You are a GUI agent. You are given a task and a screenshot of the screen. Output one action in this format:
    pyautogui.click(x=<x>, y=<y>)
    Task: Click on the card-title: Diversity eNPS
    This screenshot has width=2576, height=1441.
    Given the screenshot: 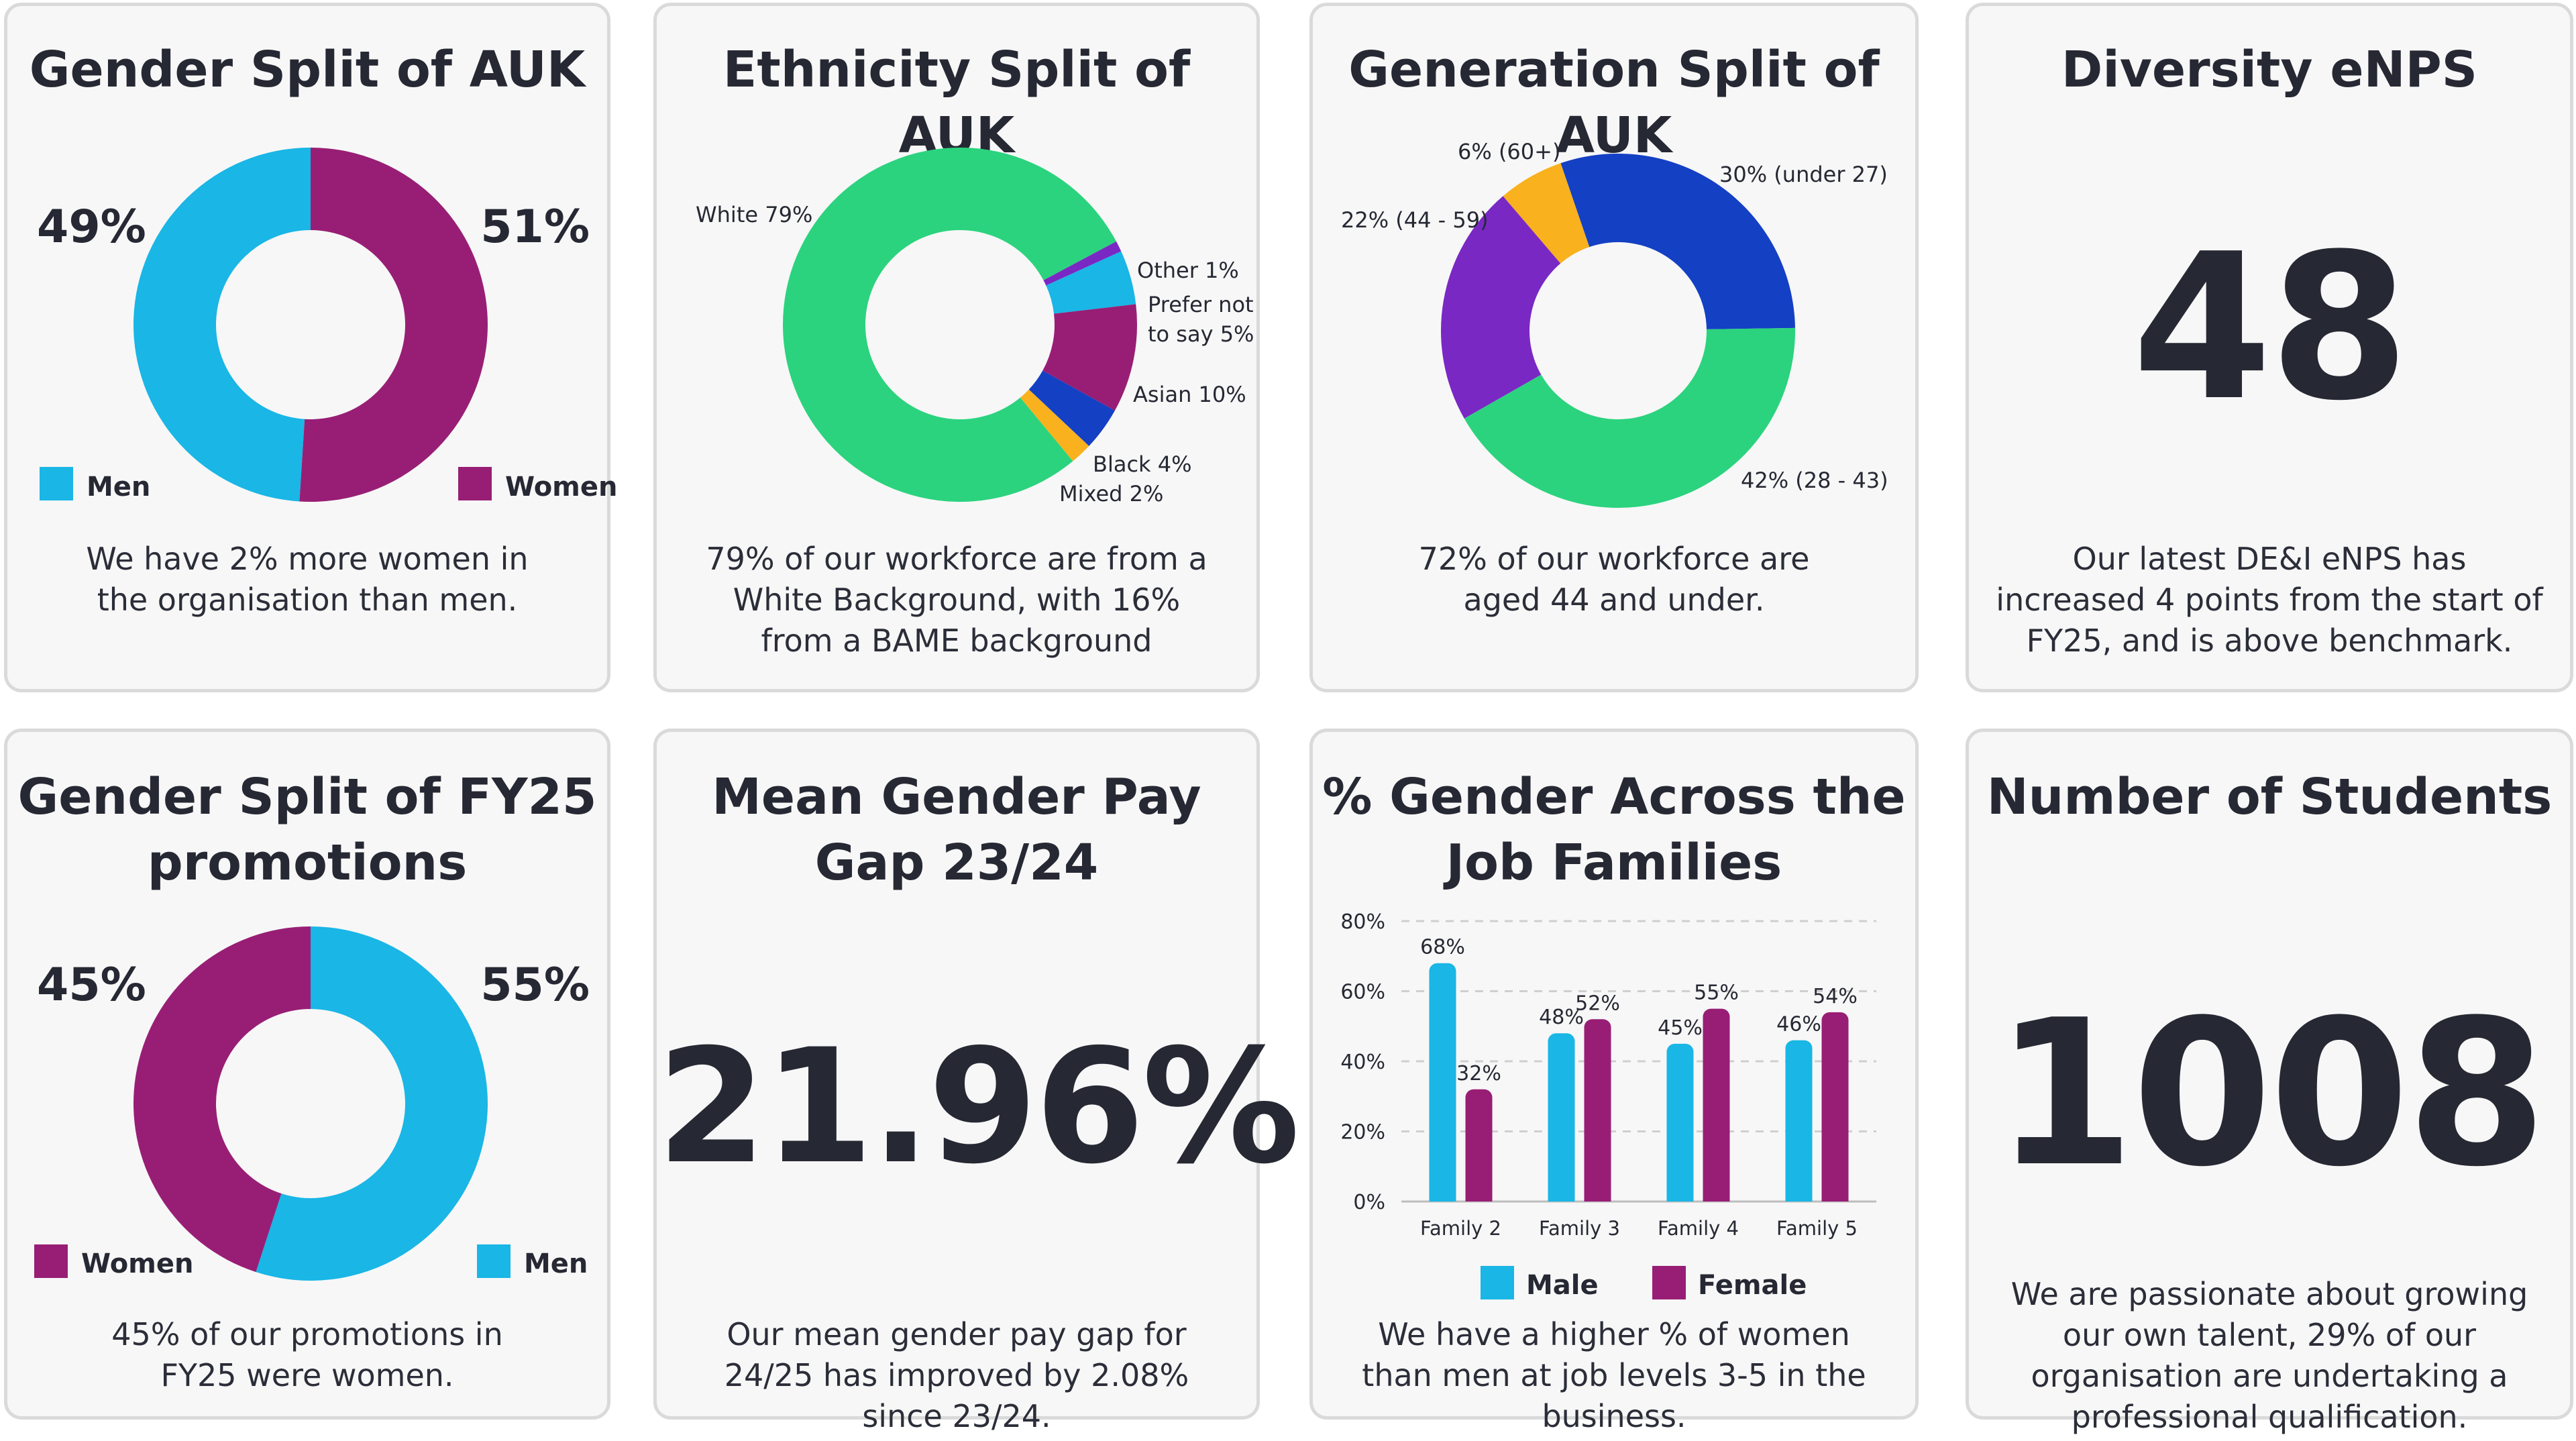 What is the action you would take?
    pyautogui.click(x=2269, y=70)
    